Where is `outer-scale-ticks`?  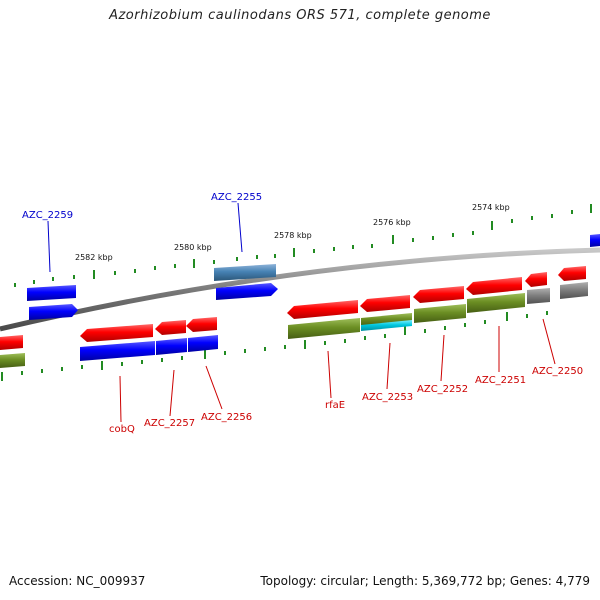 outer-scale-ticks is located at coordinates (303, 245).